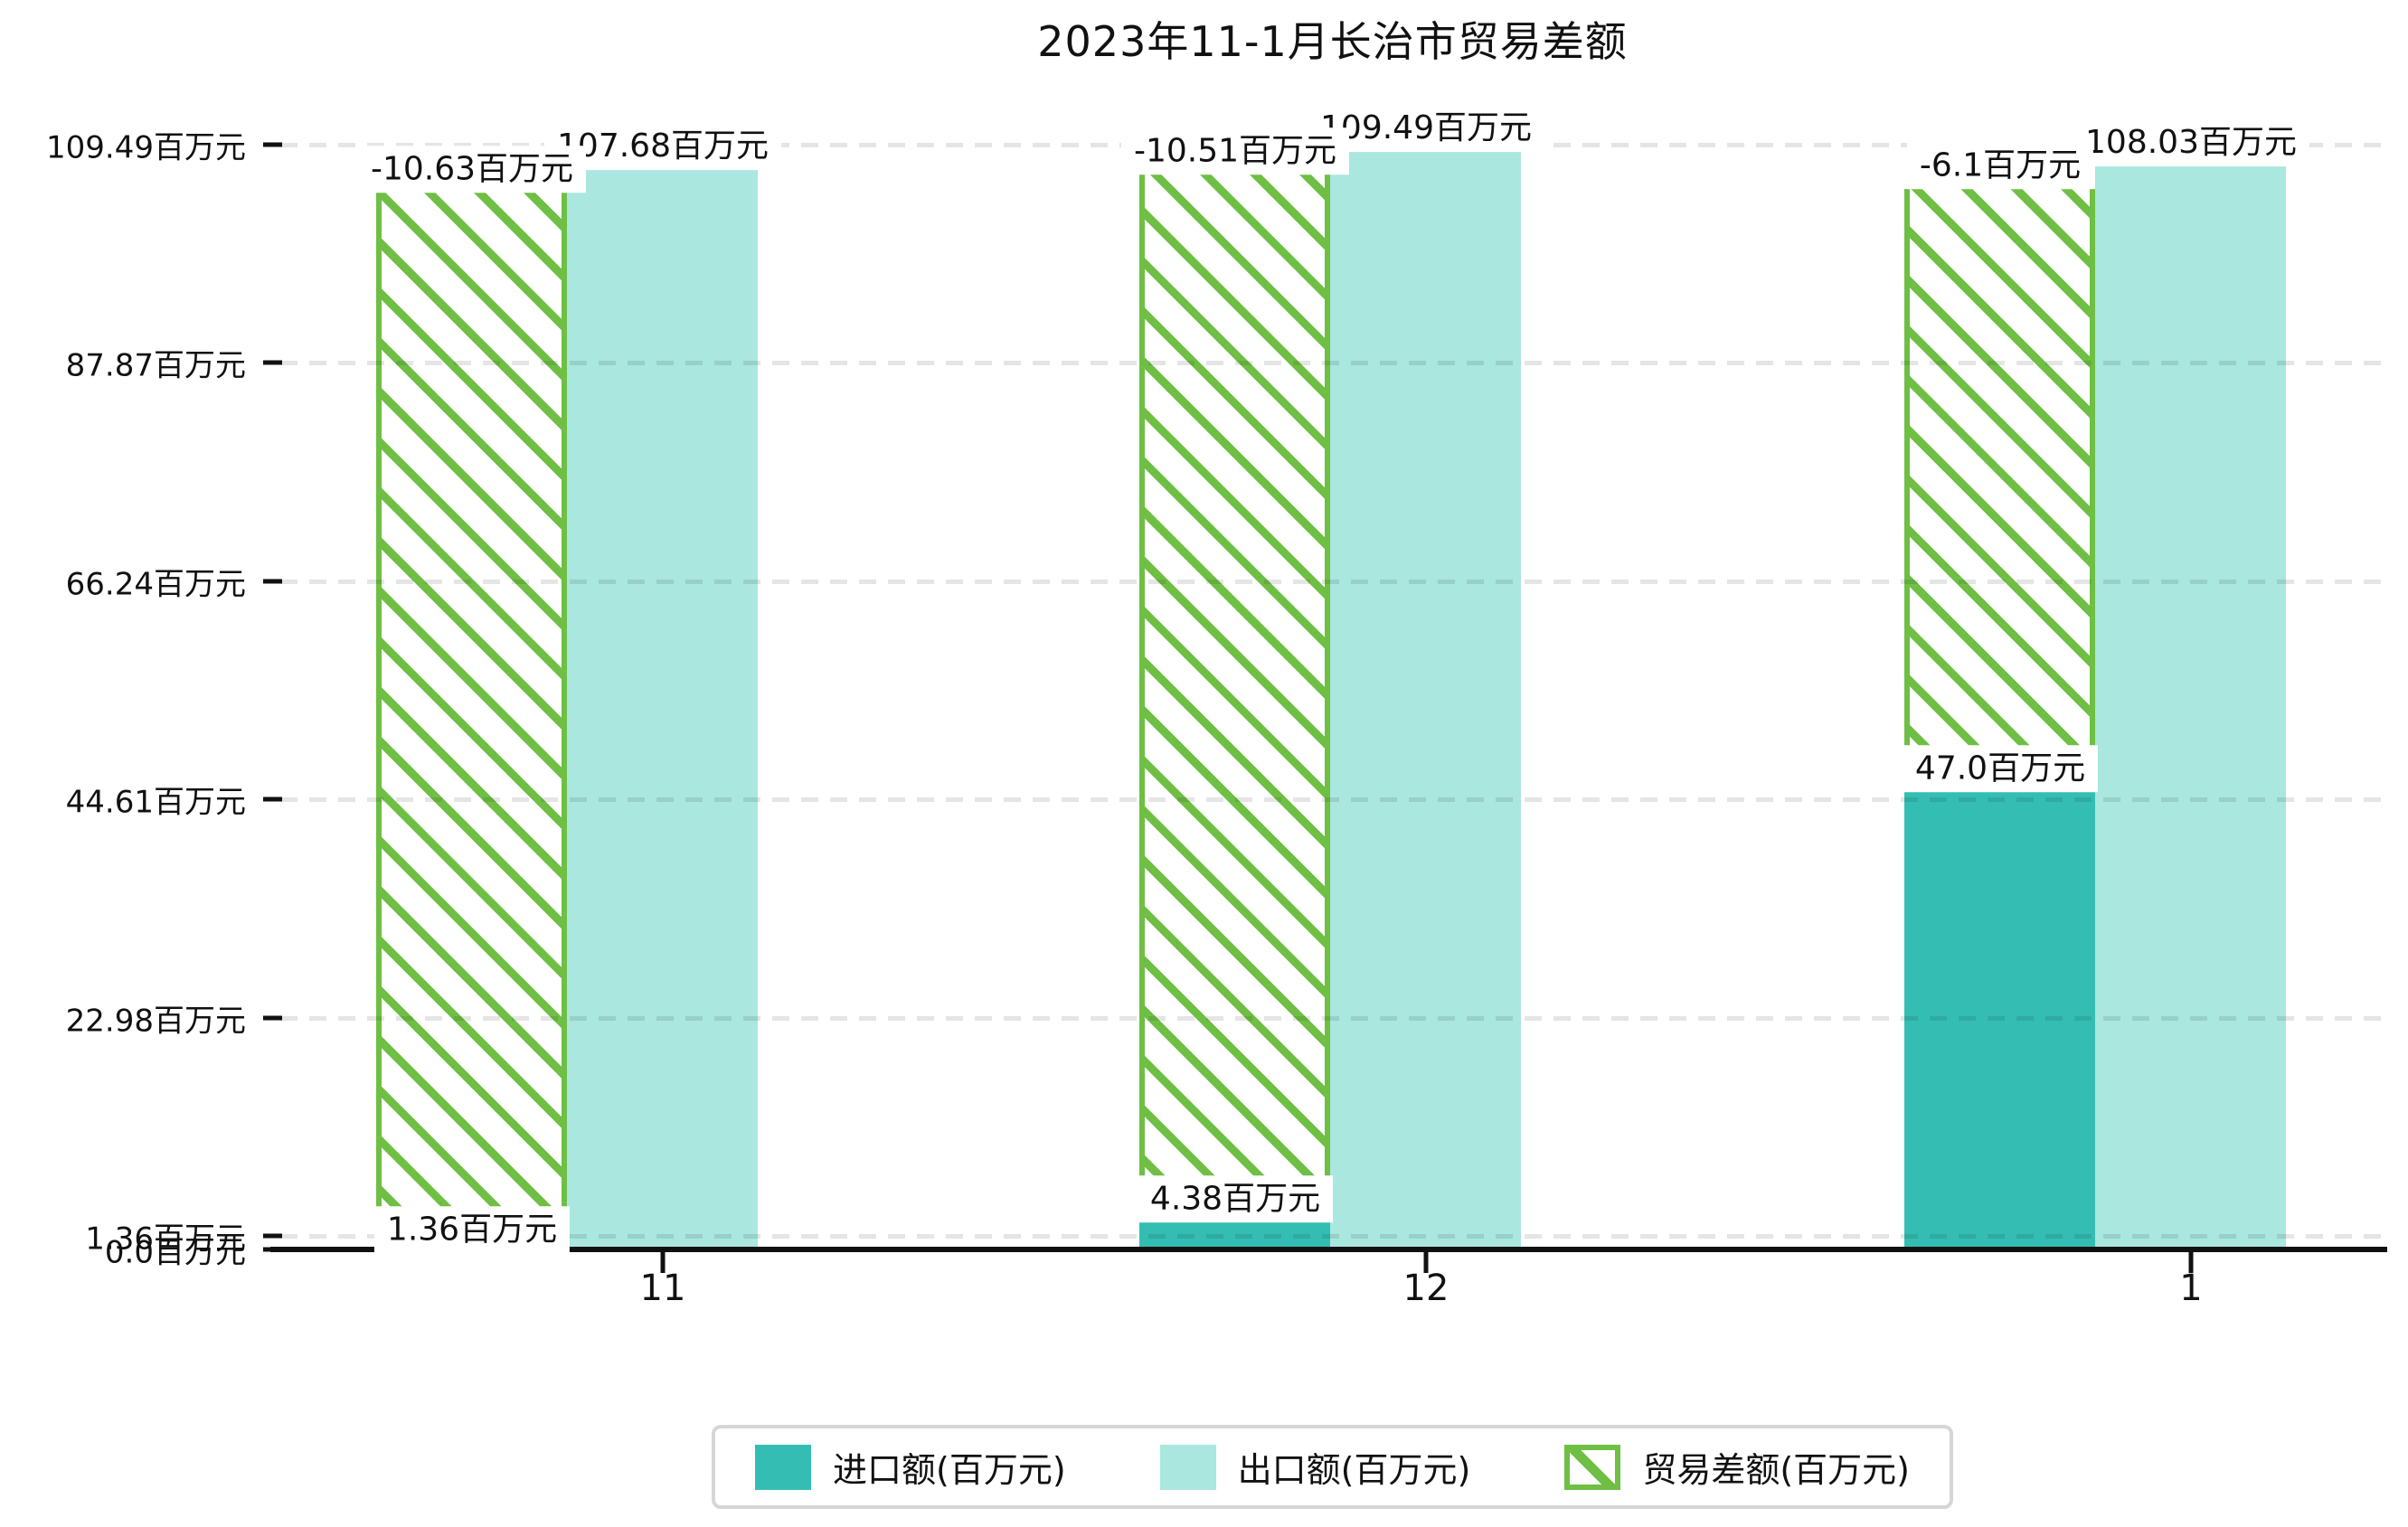 The image size is (2408, 1527). Describe the element at coordinates (1776, 1470) in the screenshot. I see `legend-label-trade-balance: 贸易差额(百万元)` at that location.